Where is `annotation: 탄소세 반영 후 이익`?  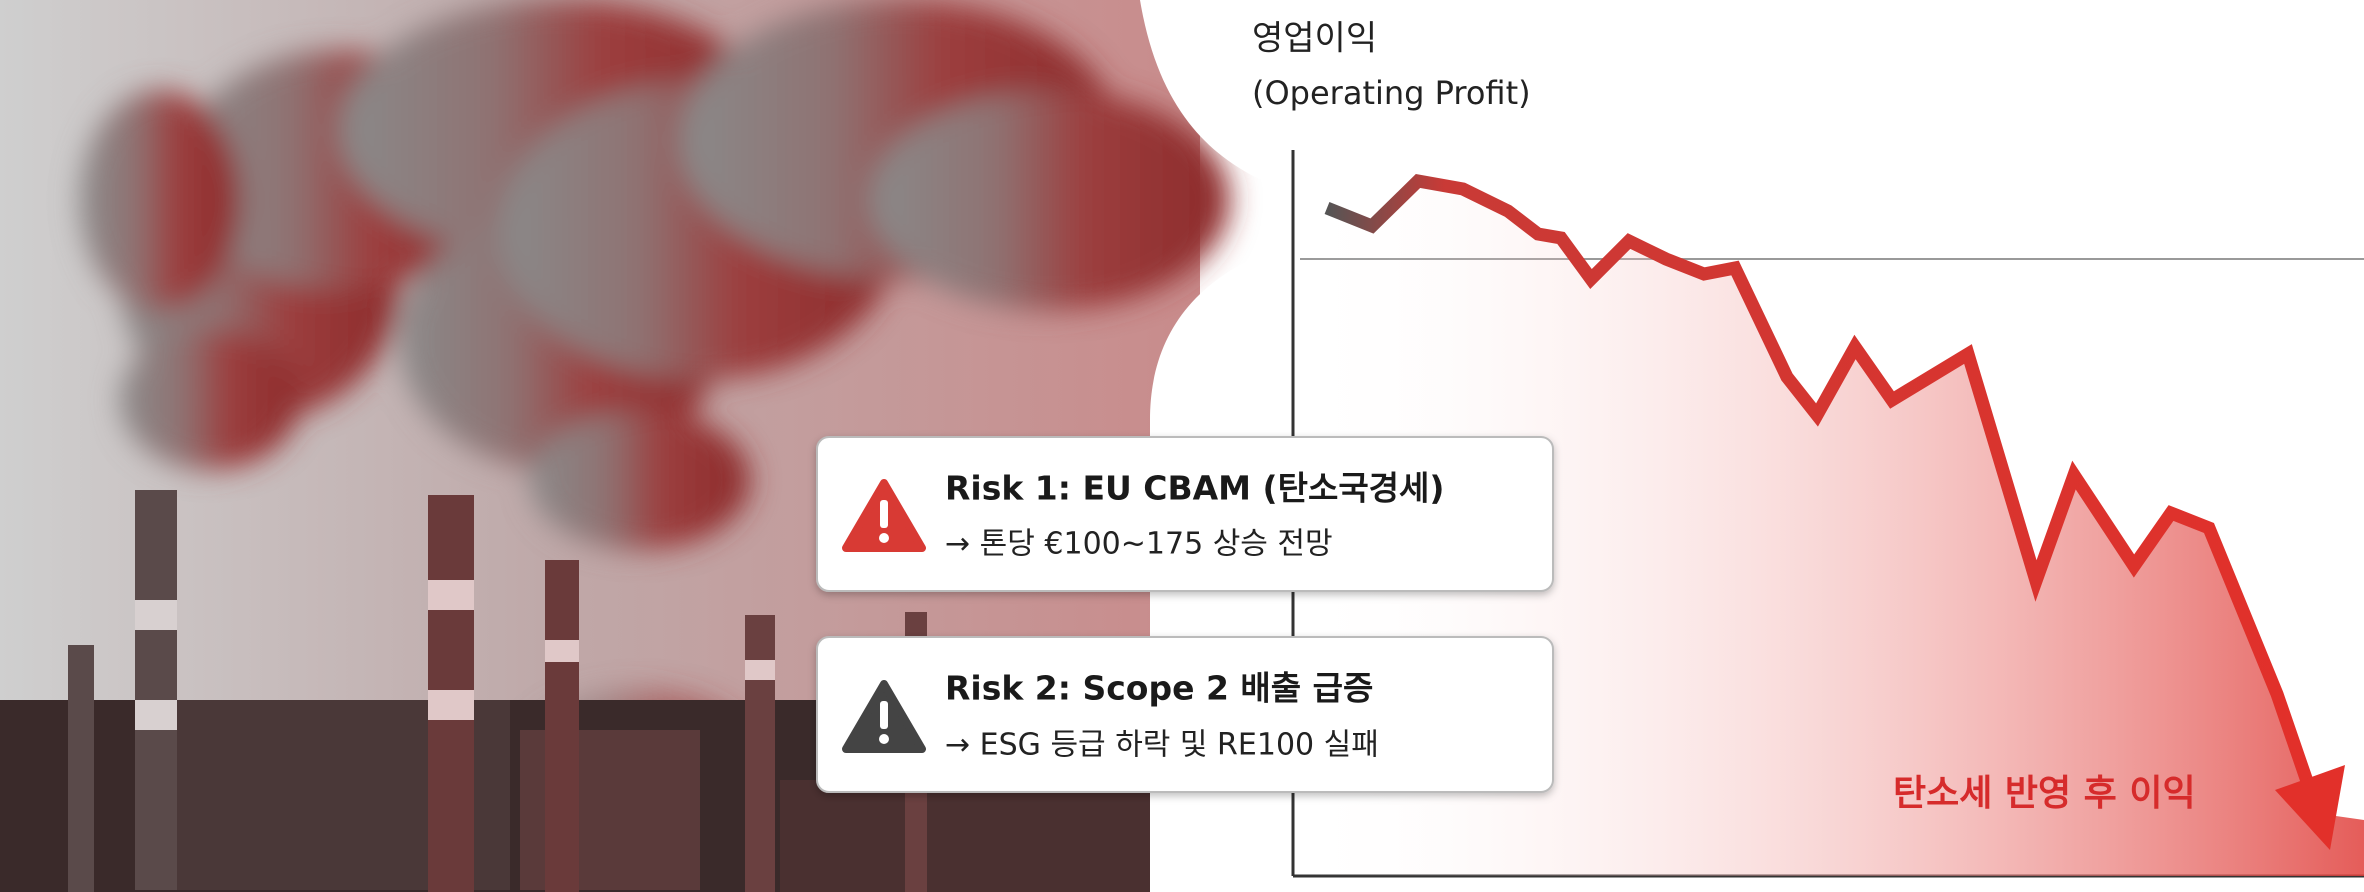 annotation: 탄소세 반영 후 이익 is located at coordinates (2044, 793).